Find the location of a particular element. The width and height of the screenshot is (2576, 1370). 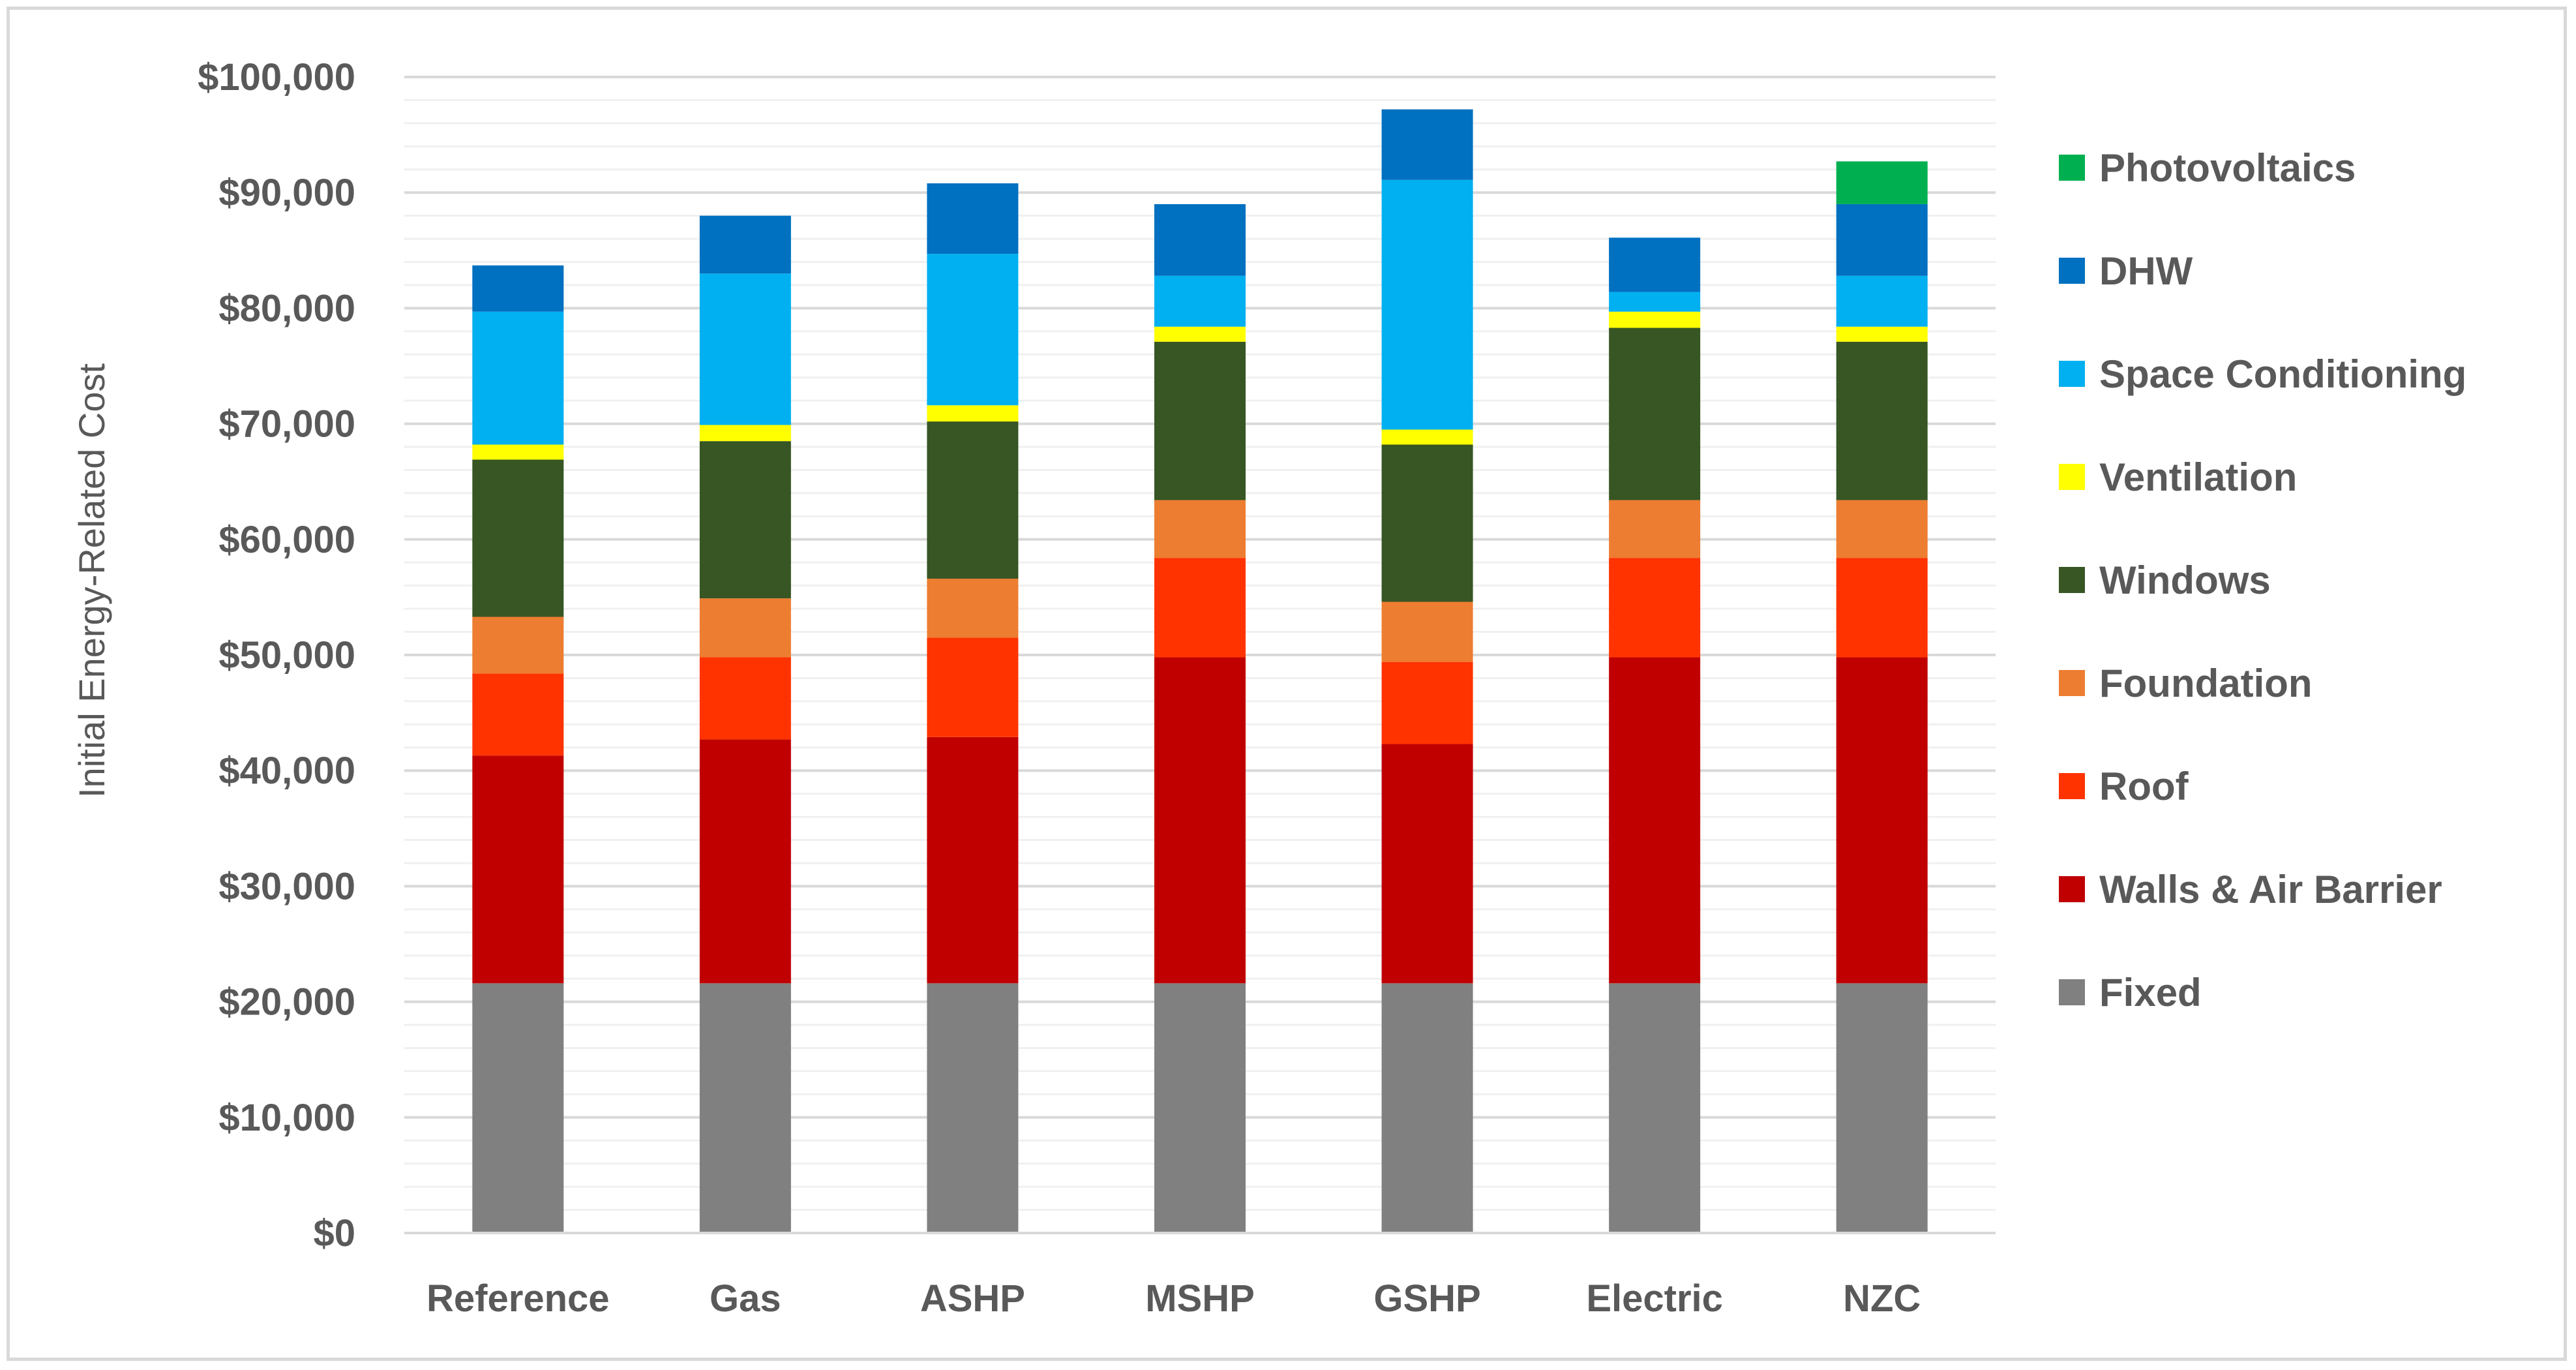

bar-segment-roof-ashp is located at coordinates (973, 687).